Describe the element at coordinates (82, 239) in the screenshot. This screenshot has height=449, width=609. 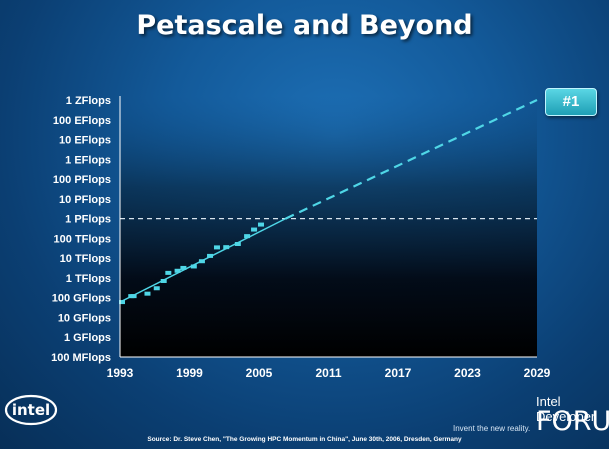
I see `y-tick-label: 100 TFlops` at that location.